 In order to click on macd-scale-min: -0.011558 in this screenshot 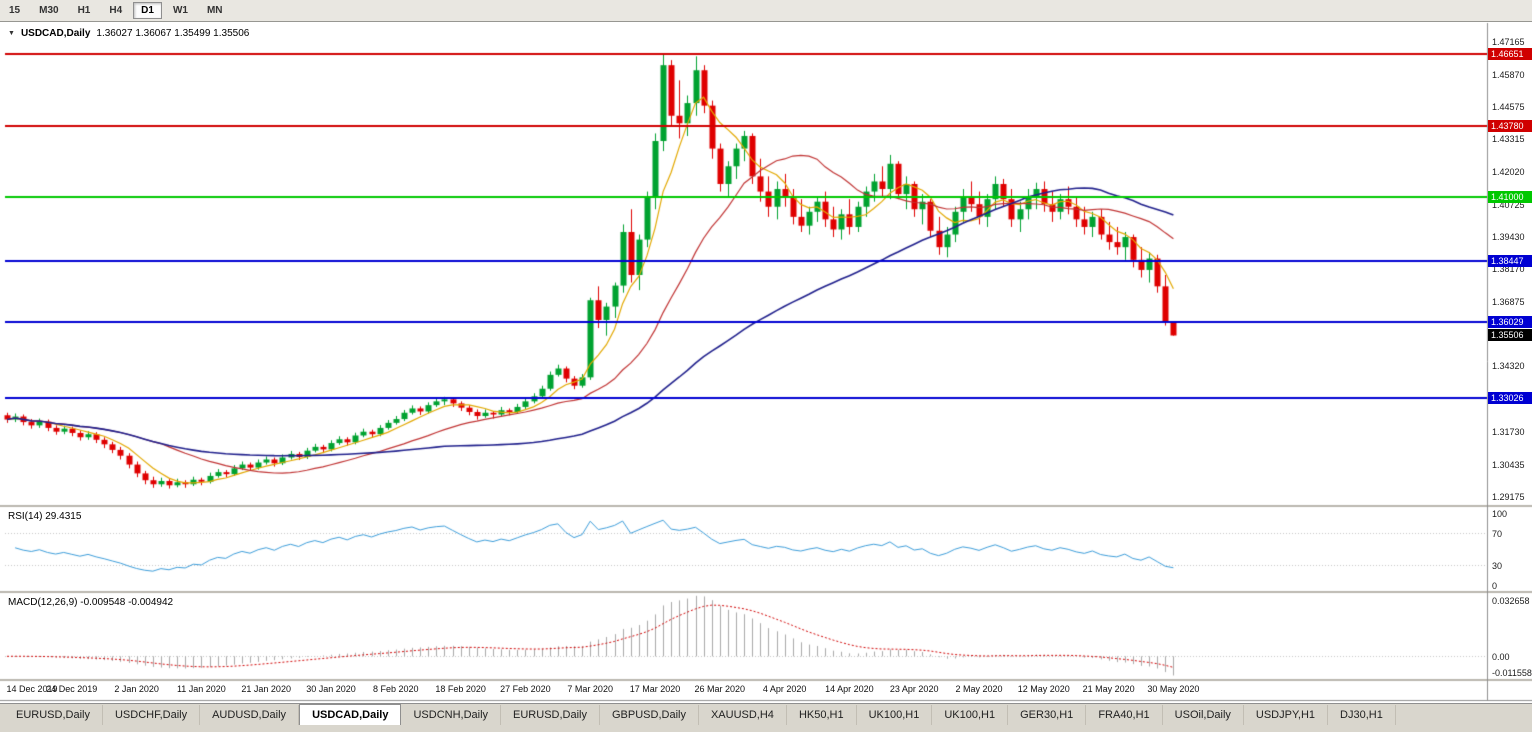, I will do `click(1512, 673)`.